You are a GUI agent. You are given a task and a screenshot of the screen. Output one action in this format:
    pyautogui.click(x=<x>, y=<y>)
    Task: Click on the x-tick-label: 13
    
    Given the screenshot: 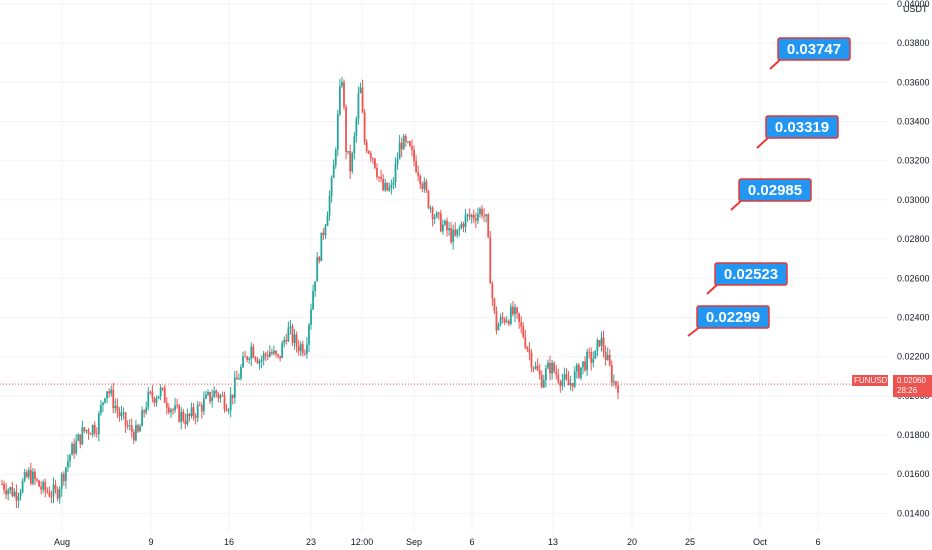 What is the action you would take?
    pyautogui.click(x=553, y=542)
    